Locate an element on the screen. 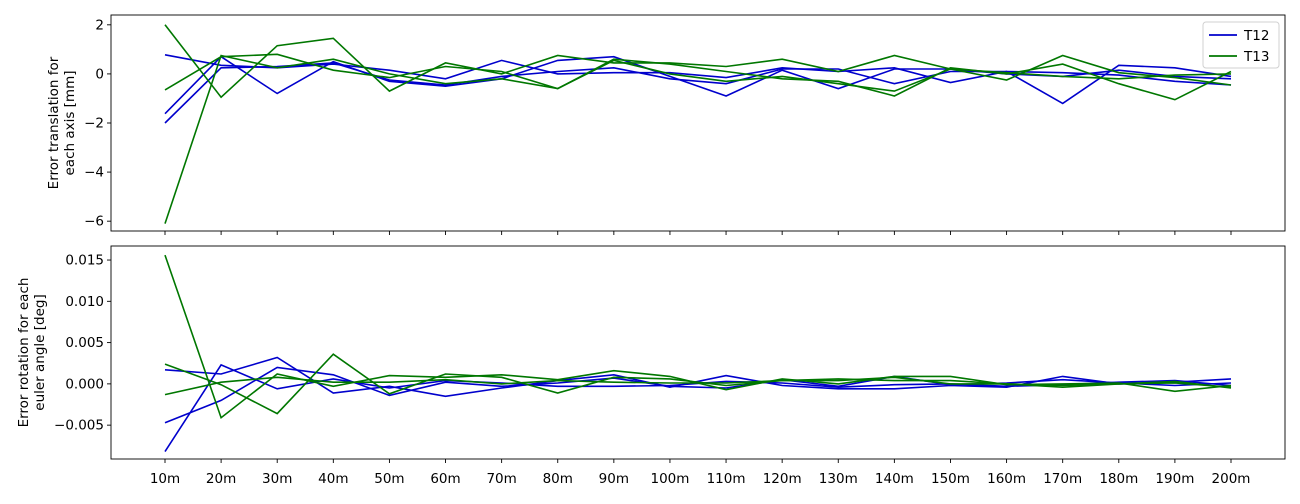 The height and width of the screenshot is (504, 1300). y-axis-label: Error translation foreach axis [mm] is located at coordinates (62, 122).